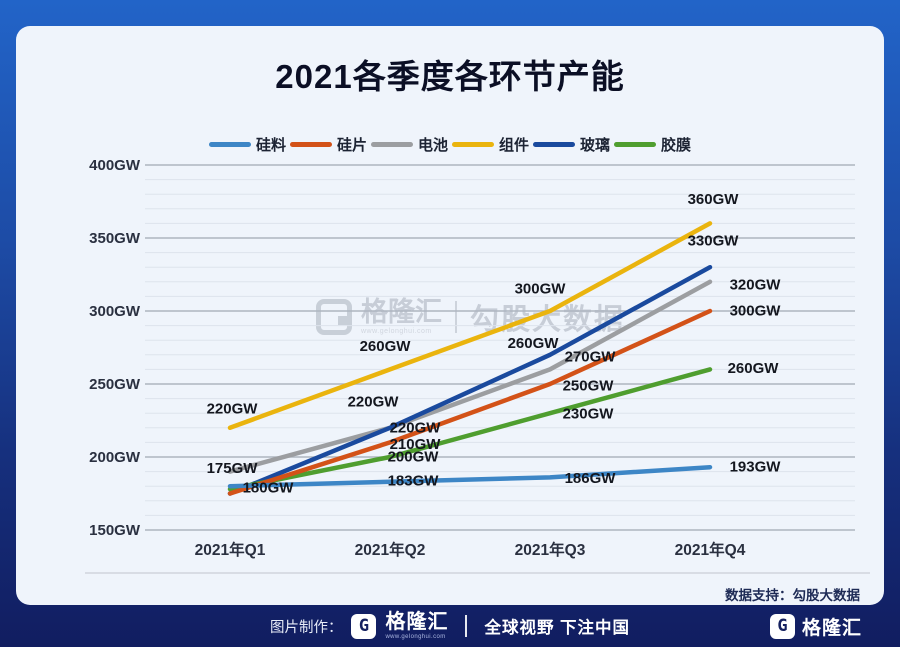 The height and width of the screenshot is (647, 900). I want to click on svg-text: 2021年Q3, so click(550, 549).